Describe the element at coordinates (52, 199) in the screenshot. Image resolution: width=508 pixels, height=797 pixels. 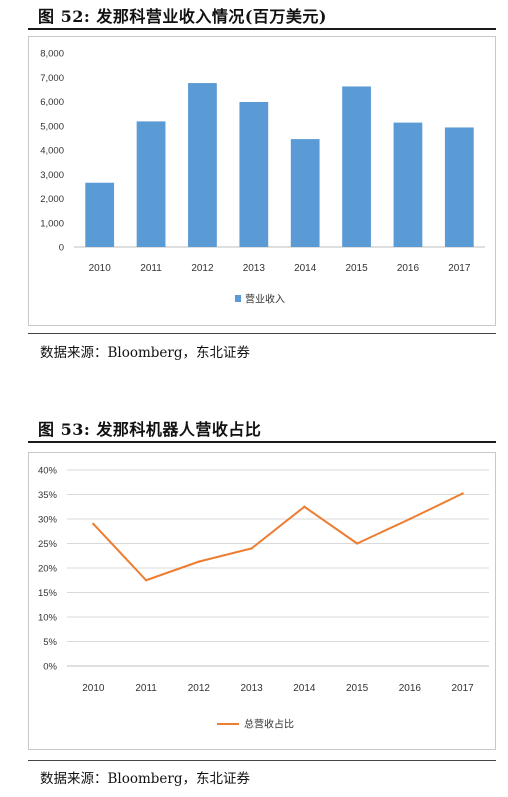
I see `y-tick-label: 2,000` at that location.